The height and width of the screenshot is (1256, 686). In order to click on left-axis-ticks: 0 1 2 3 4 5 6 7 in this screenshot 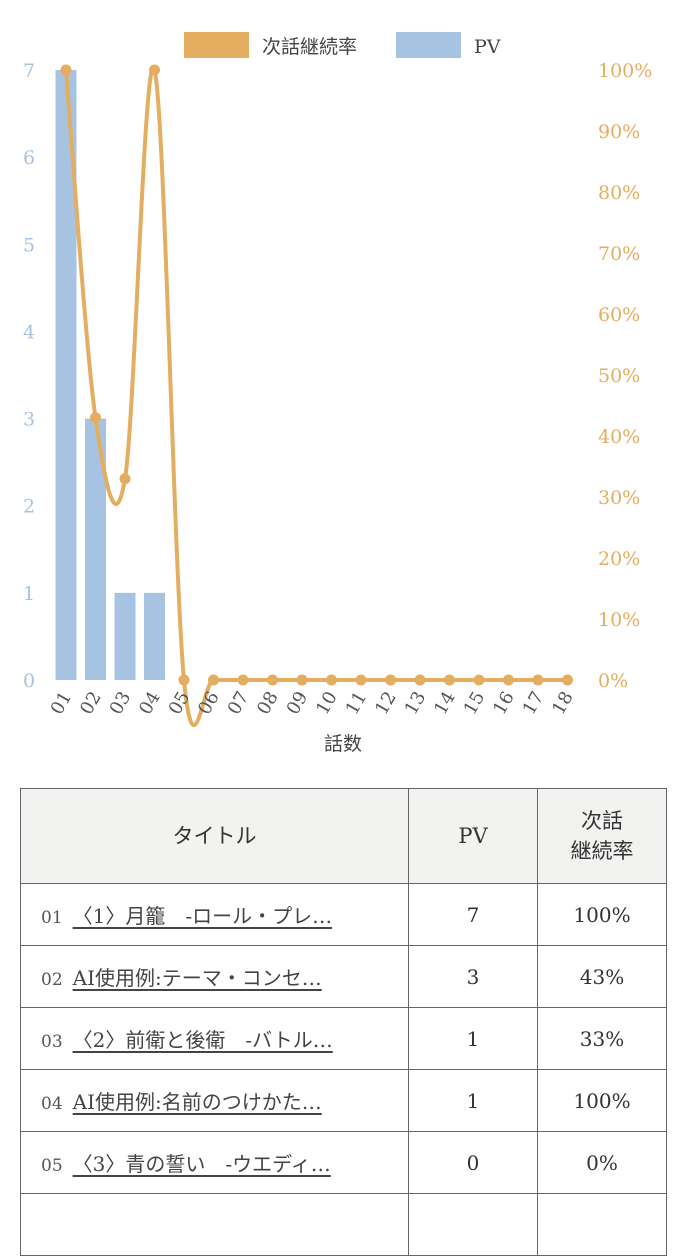, I will do `click(29, 376)`.